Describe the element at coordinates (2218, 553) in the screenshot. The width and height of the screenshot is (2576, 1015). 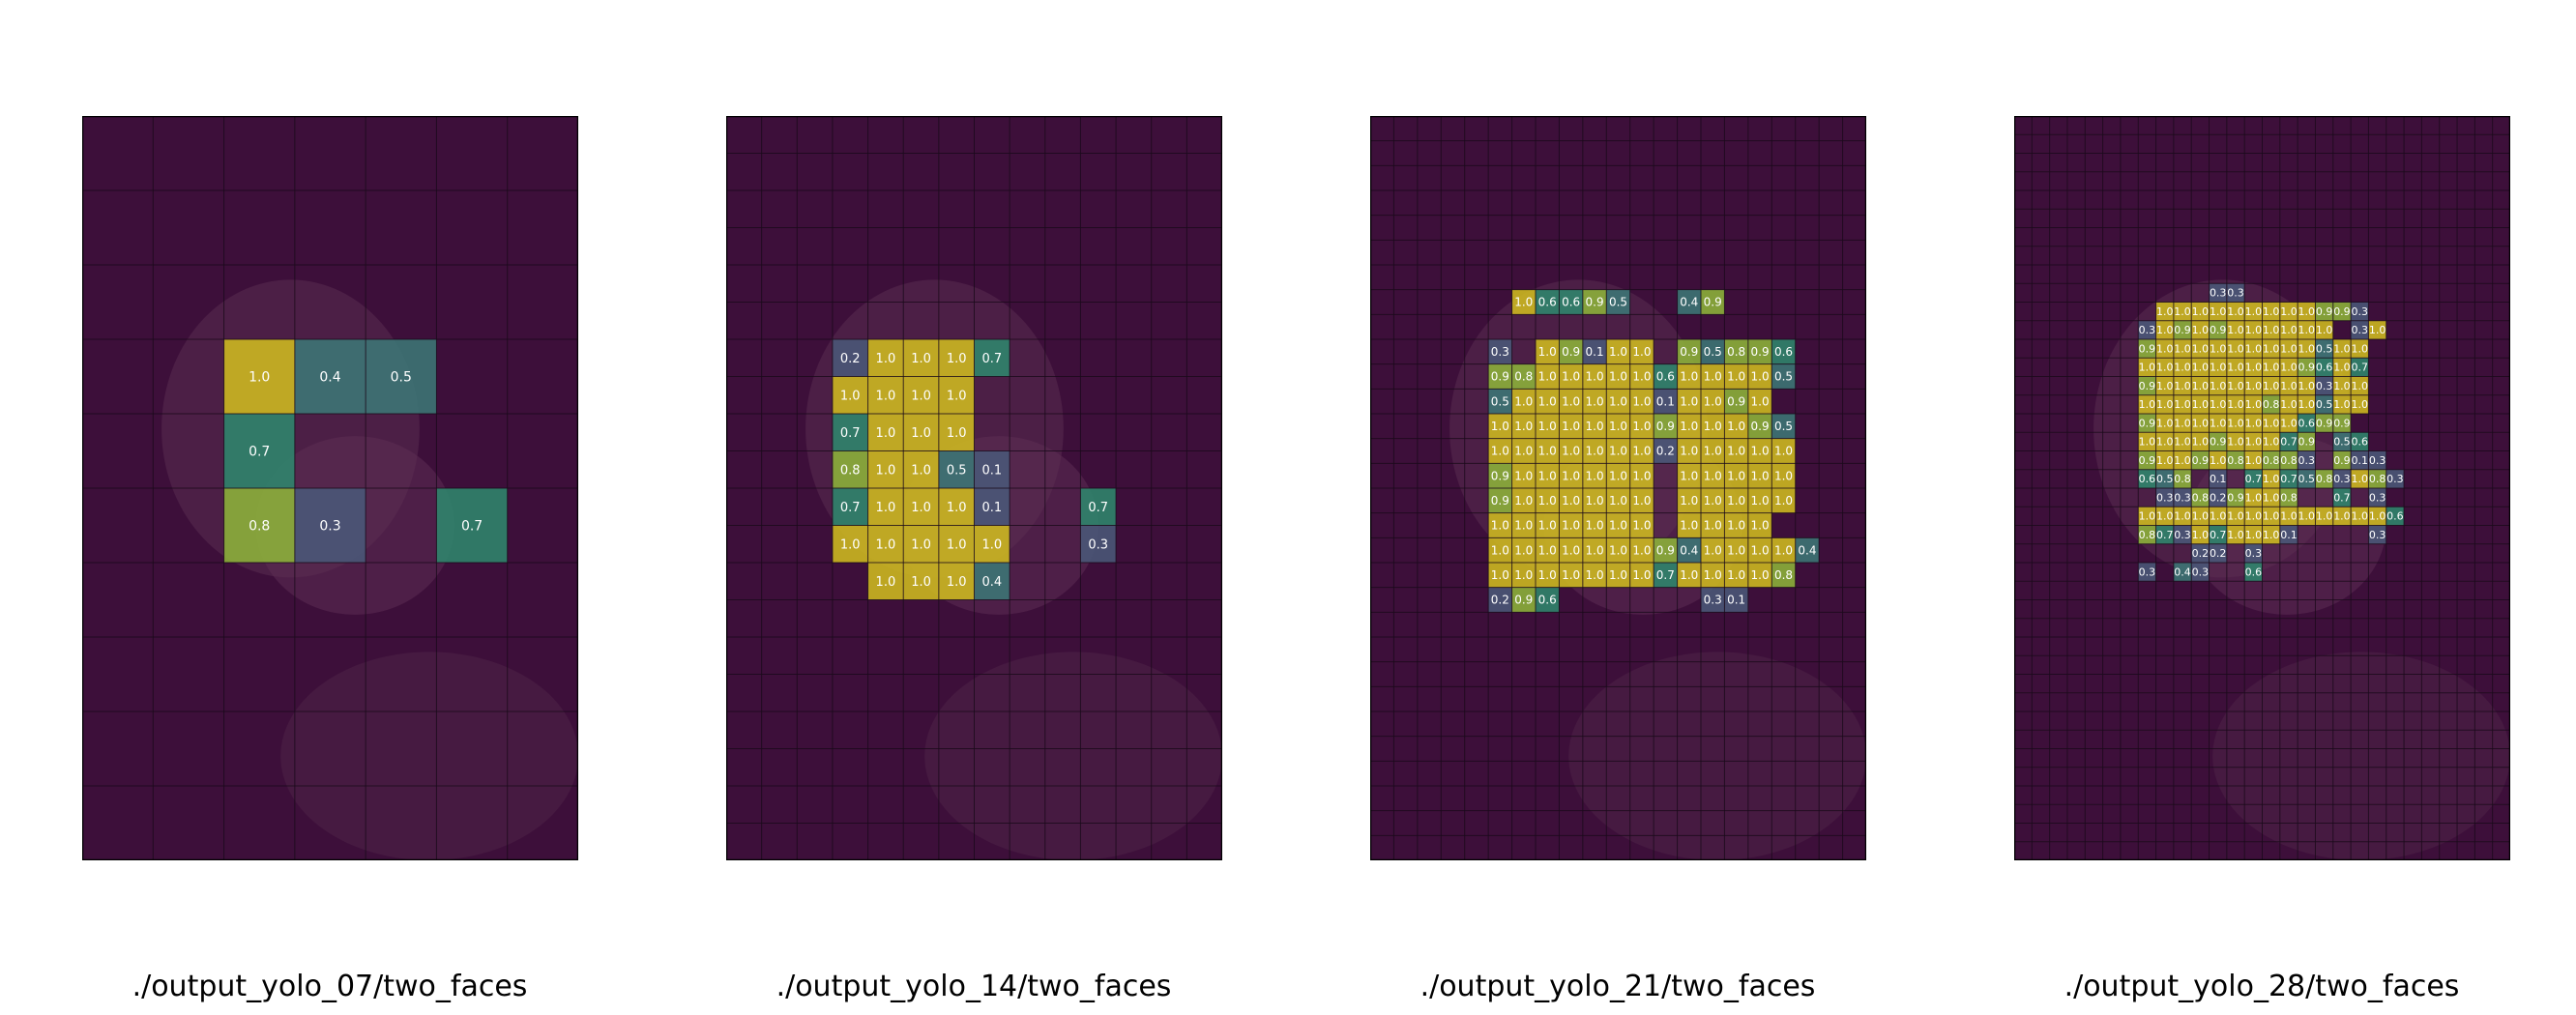
I see `cell-label: 0.2` at that location.